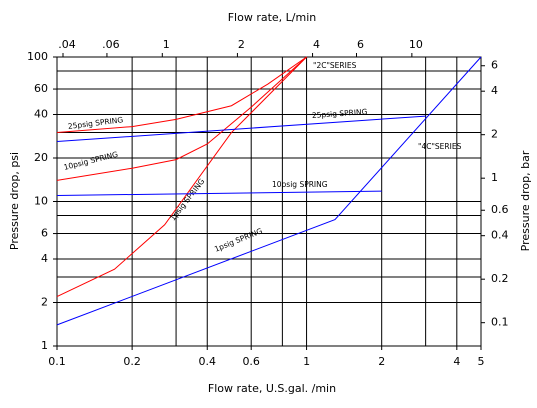 The width and height of the screenshot is (537, 408). What do you see at coordinates (41, 88) in the screenshot?
I see `y-tick-label: 60` at bounding box center [41, 88].